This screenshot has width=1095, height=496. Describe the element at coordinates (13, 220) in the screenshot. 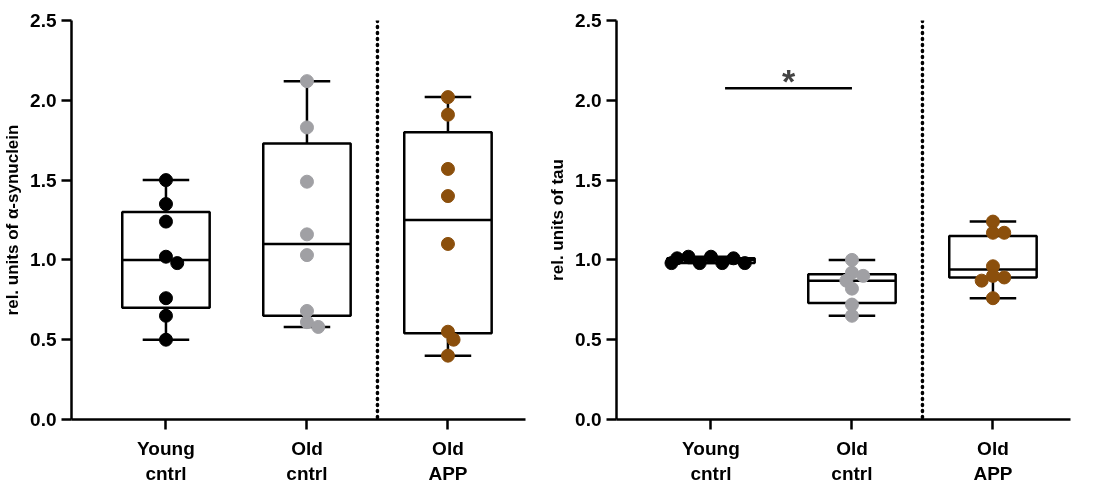

I see `y-axis-title: rel. units of α-synuclein` at that location.